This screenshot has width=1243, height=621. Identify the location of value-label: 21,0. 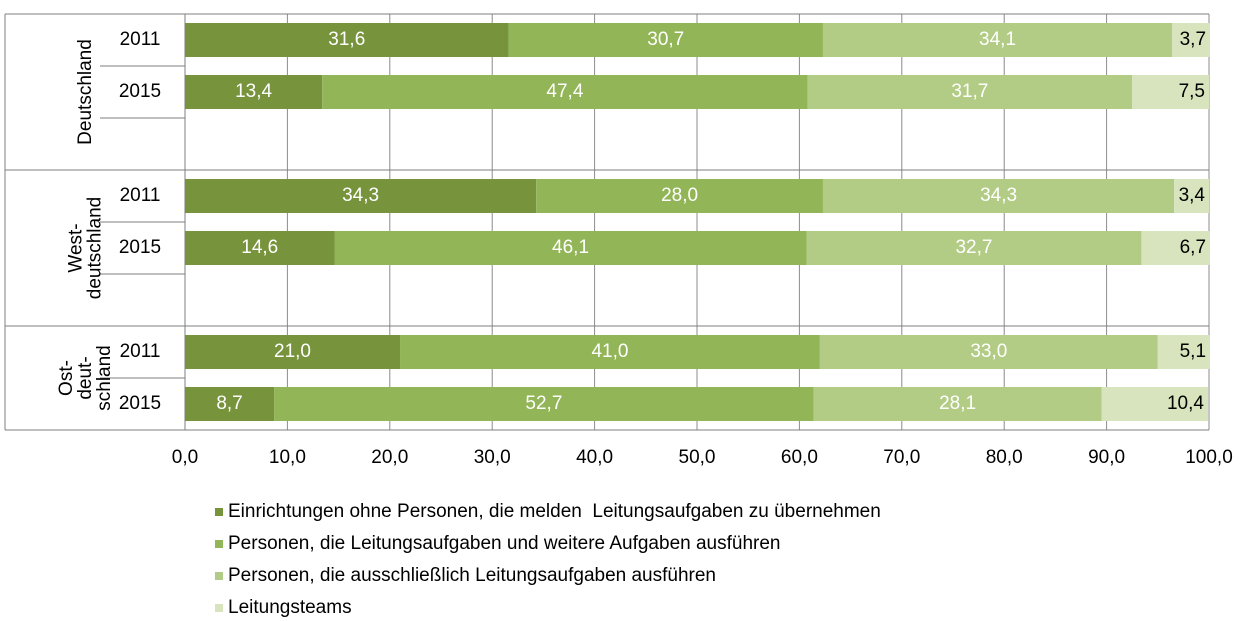
(292, 351).